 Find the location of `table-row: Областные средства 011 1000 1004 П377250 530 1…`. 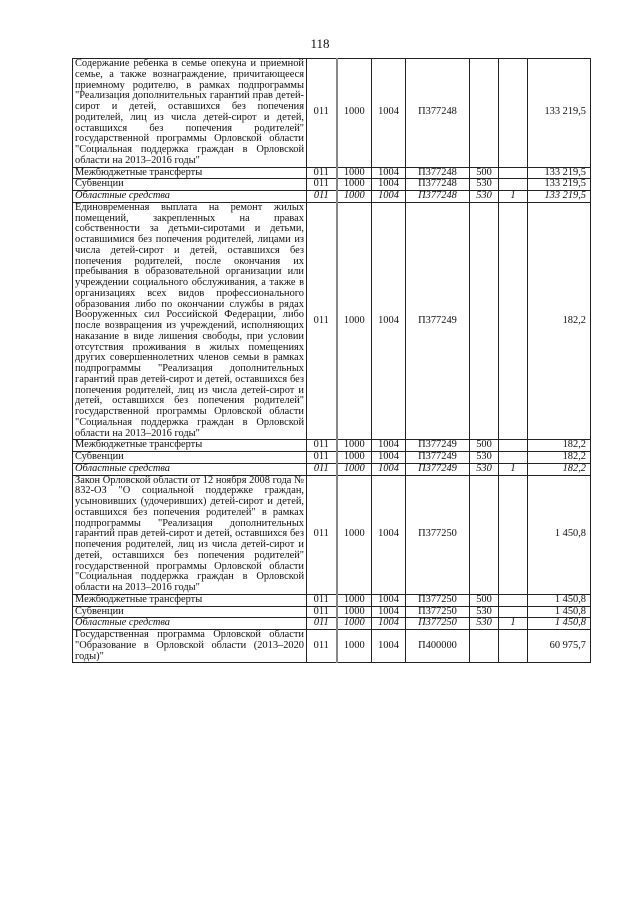

table-row: Областные средства 011 1000 1004 П377250 530 1… is located at coordinates (331, 623).